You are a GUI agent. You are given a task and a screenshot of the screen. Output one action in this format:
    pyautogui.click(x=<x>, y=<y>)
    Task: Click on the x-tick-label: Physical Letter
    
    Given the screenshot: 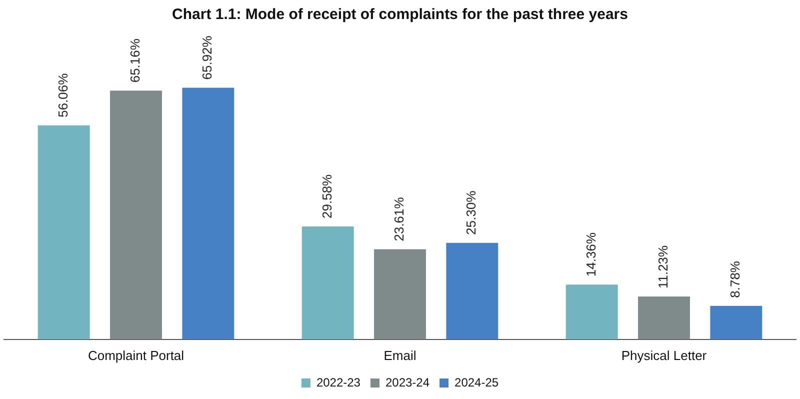 What is the action you would take?
    pyautogui.click(x=664, y=355)
    